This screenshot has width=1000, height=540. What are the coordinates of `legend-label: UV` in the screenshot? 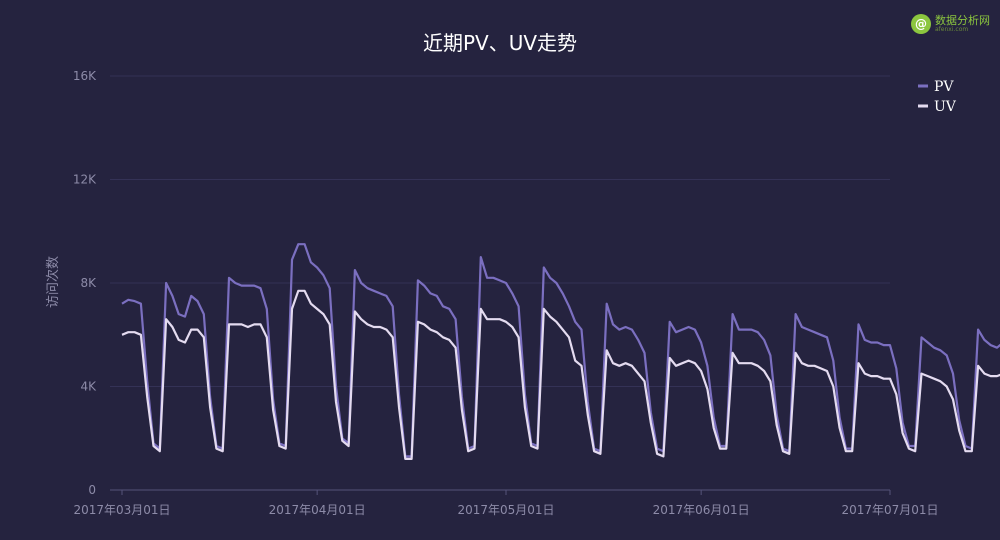 It's located at (945, 107).